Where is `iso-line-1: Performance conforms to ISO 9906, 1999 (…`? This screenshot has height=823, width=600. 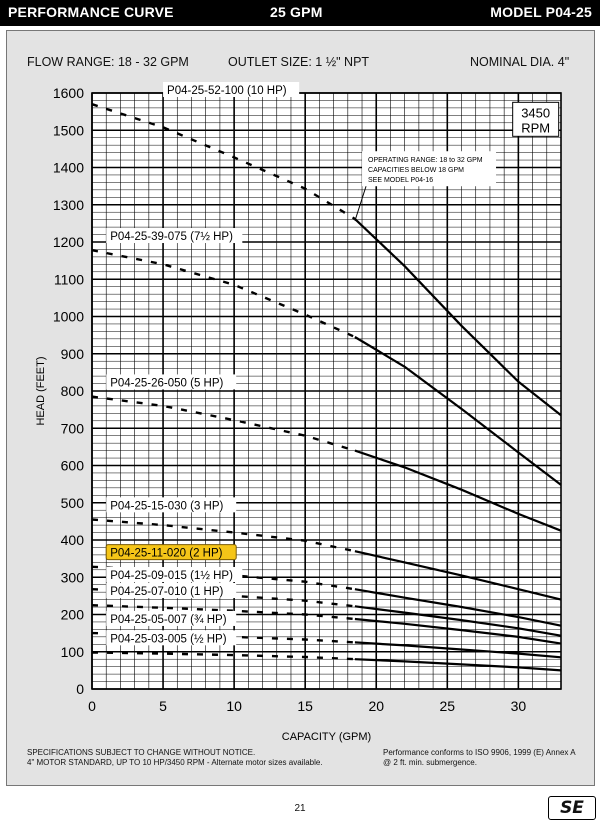 iso-line-1: Performance conforms to ISO 9906, 1999 (… is located at coordinates (479, 752).